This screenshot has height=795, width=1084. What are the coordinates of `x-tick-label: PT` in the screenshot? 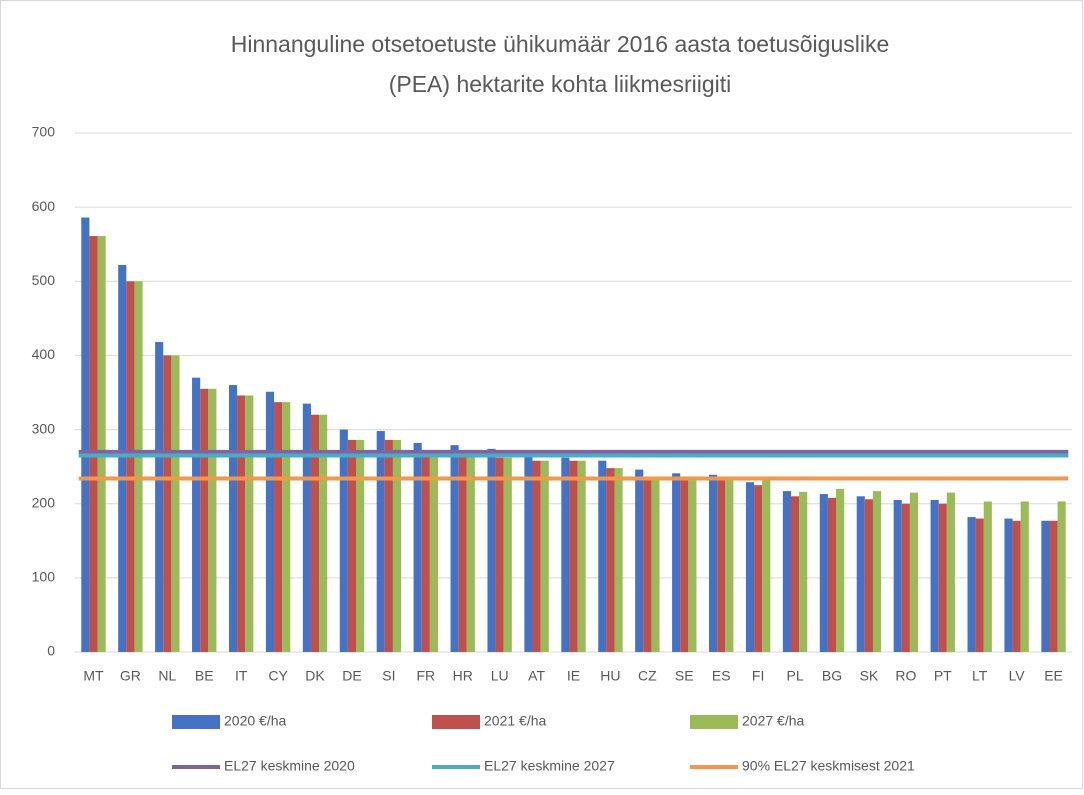 It's located at (943, 676).